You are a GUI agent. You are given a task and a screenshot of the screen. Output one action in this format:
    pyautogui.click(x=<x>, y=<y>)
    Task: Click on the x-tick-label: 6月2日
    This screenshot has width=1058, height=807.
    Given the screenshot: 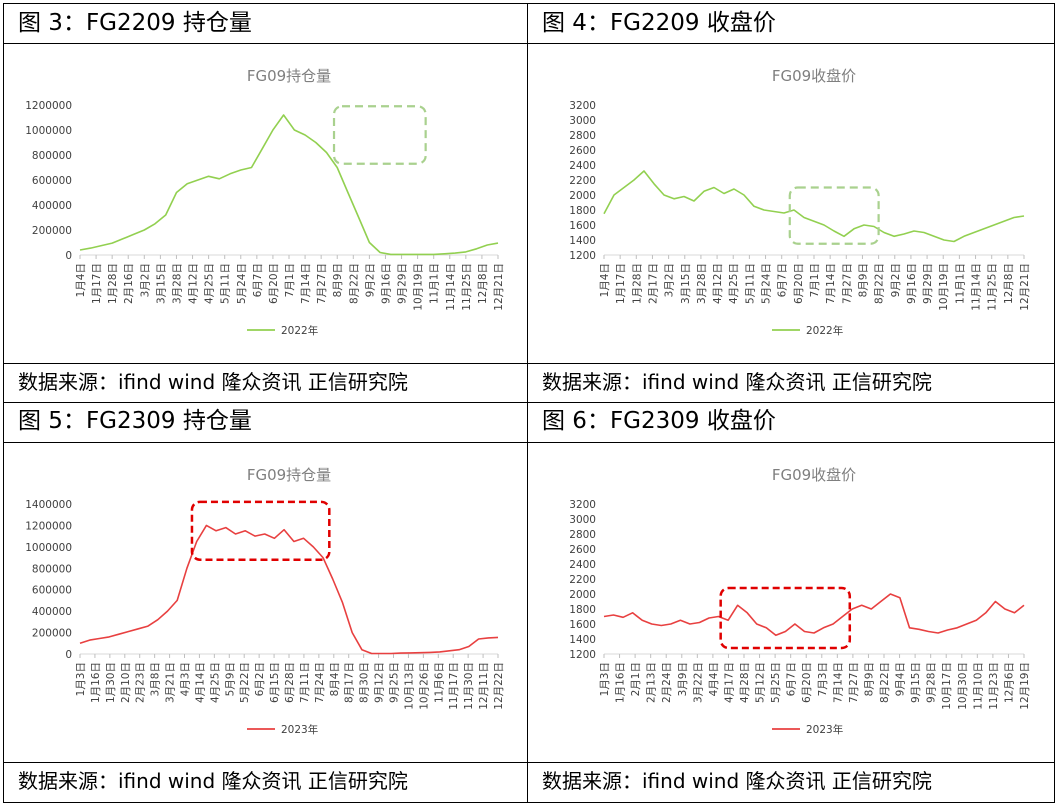 What is the action you would take?
    pyautogui.click(x=260, y=679)
    